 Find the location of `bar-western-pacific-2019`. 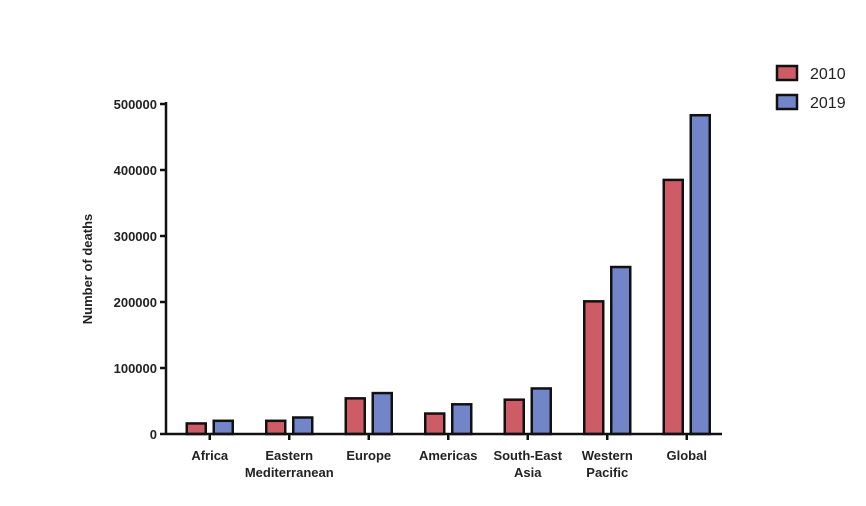

bar-western-pacific-2019 is located at coordinates (621, 350).